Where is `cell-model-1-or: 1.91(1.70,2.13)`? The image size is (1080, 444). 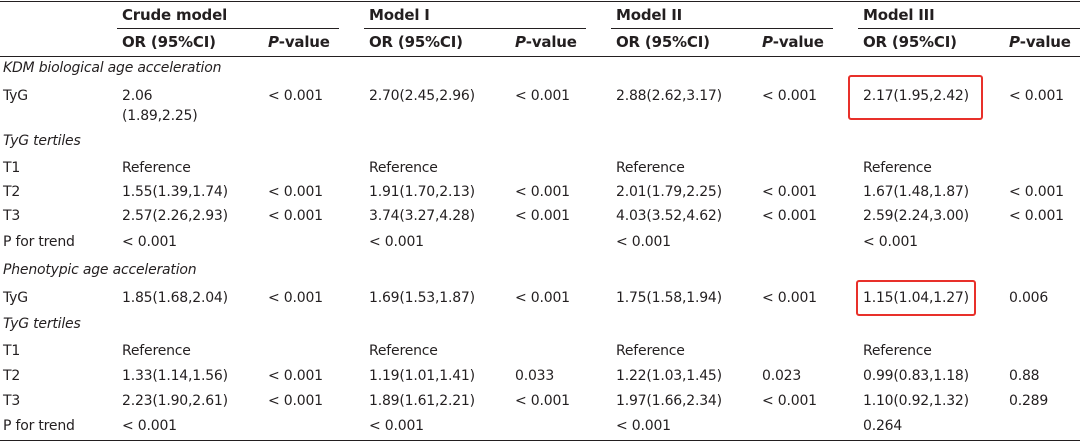 cell-model-1-or: 1.91(1.70,2.13) is located at coordinates (422, 192).